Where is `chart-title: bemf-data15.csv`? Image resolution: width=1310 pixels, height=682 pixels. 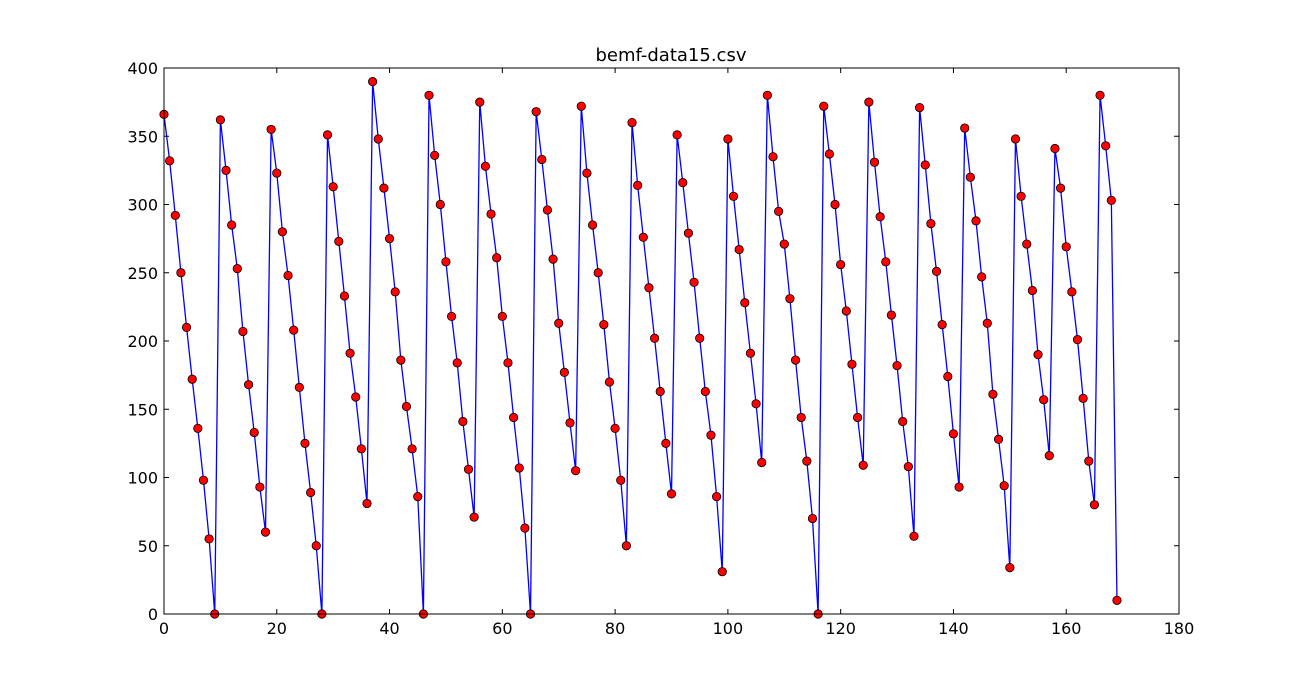 chart-title: bemf-data15.csv is located at coordinates (671, 55).